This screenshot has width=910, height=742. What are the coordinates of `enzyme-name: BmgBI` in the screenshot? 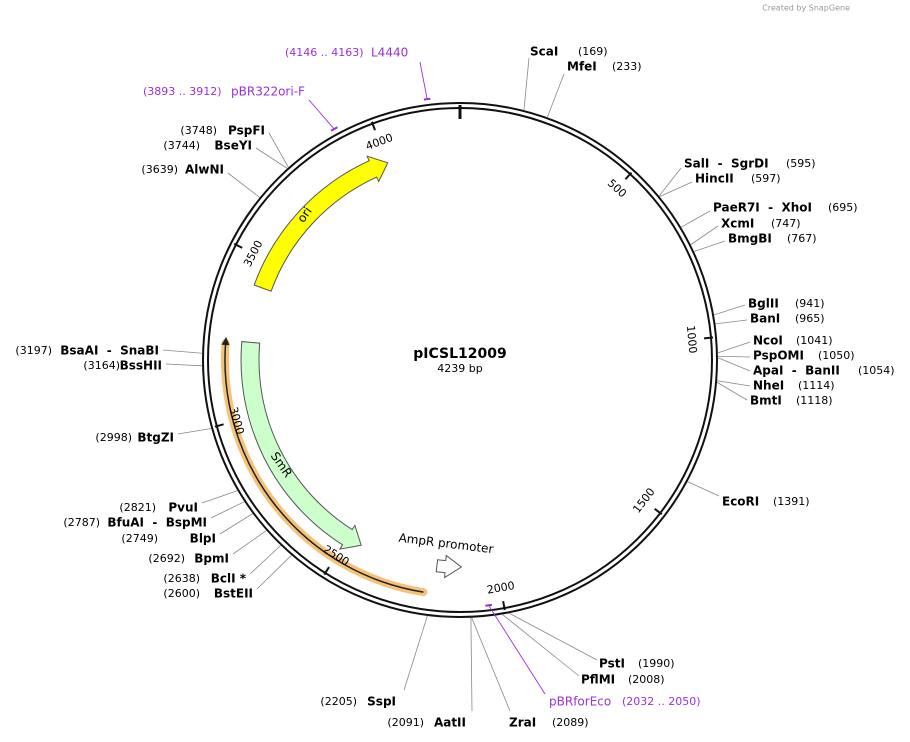 It's located at (750, 239).